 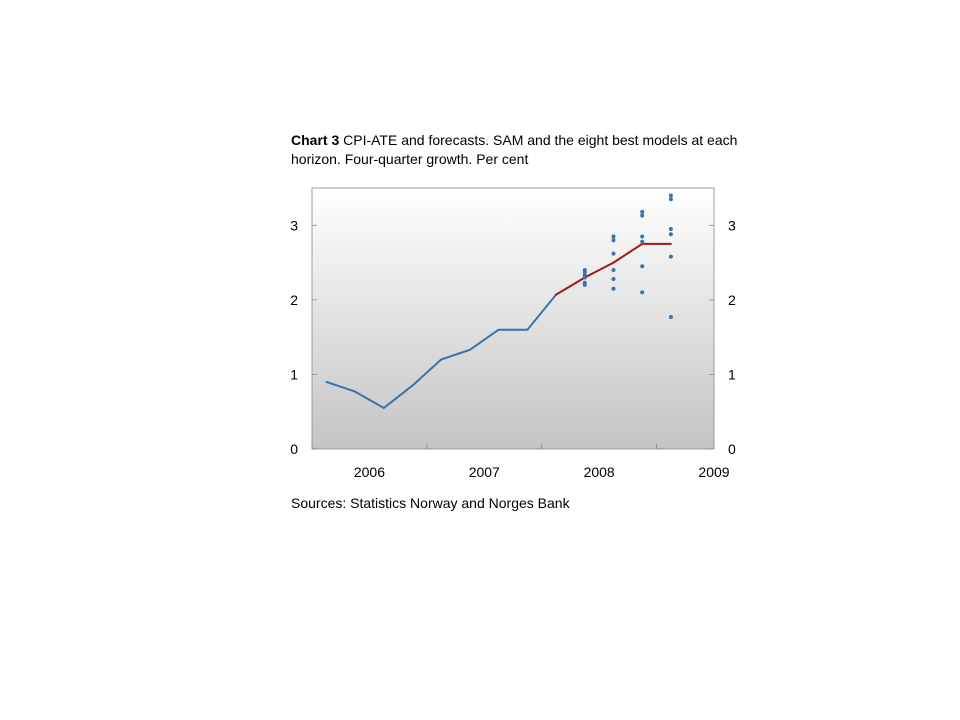 What do you see at coordinates (732, 225) in the screenshot?
I see `y-tick-label-right: 3` at bounding box center [732, 225].